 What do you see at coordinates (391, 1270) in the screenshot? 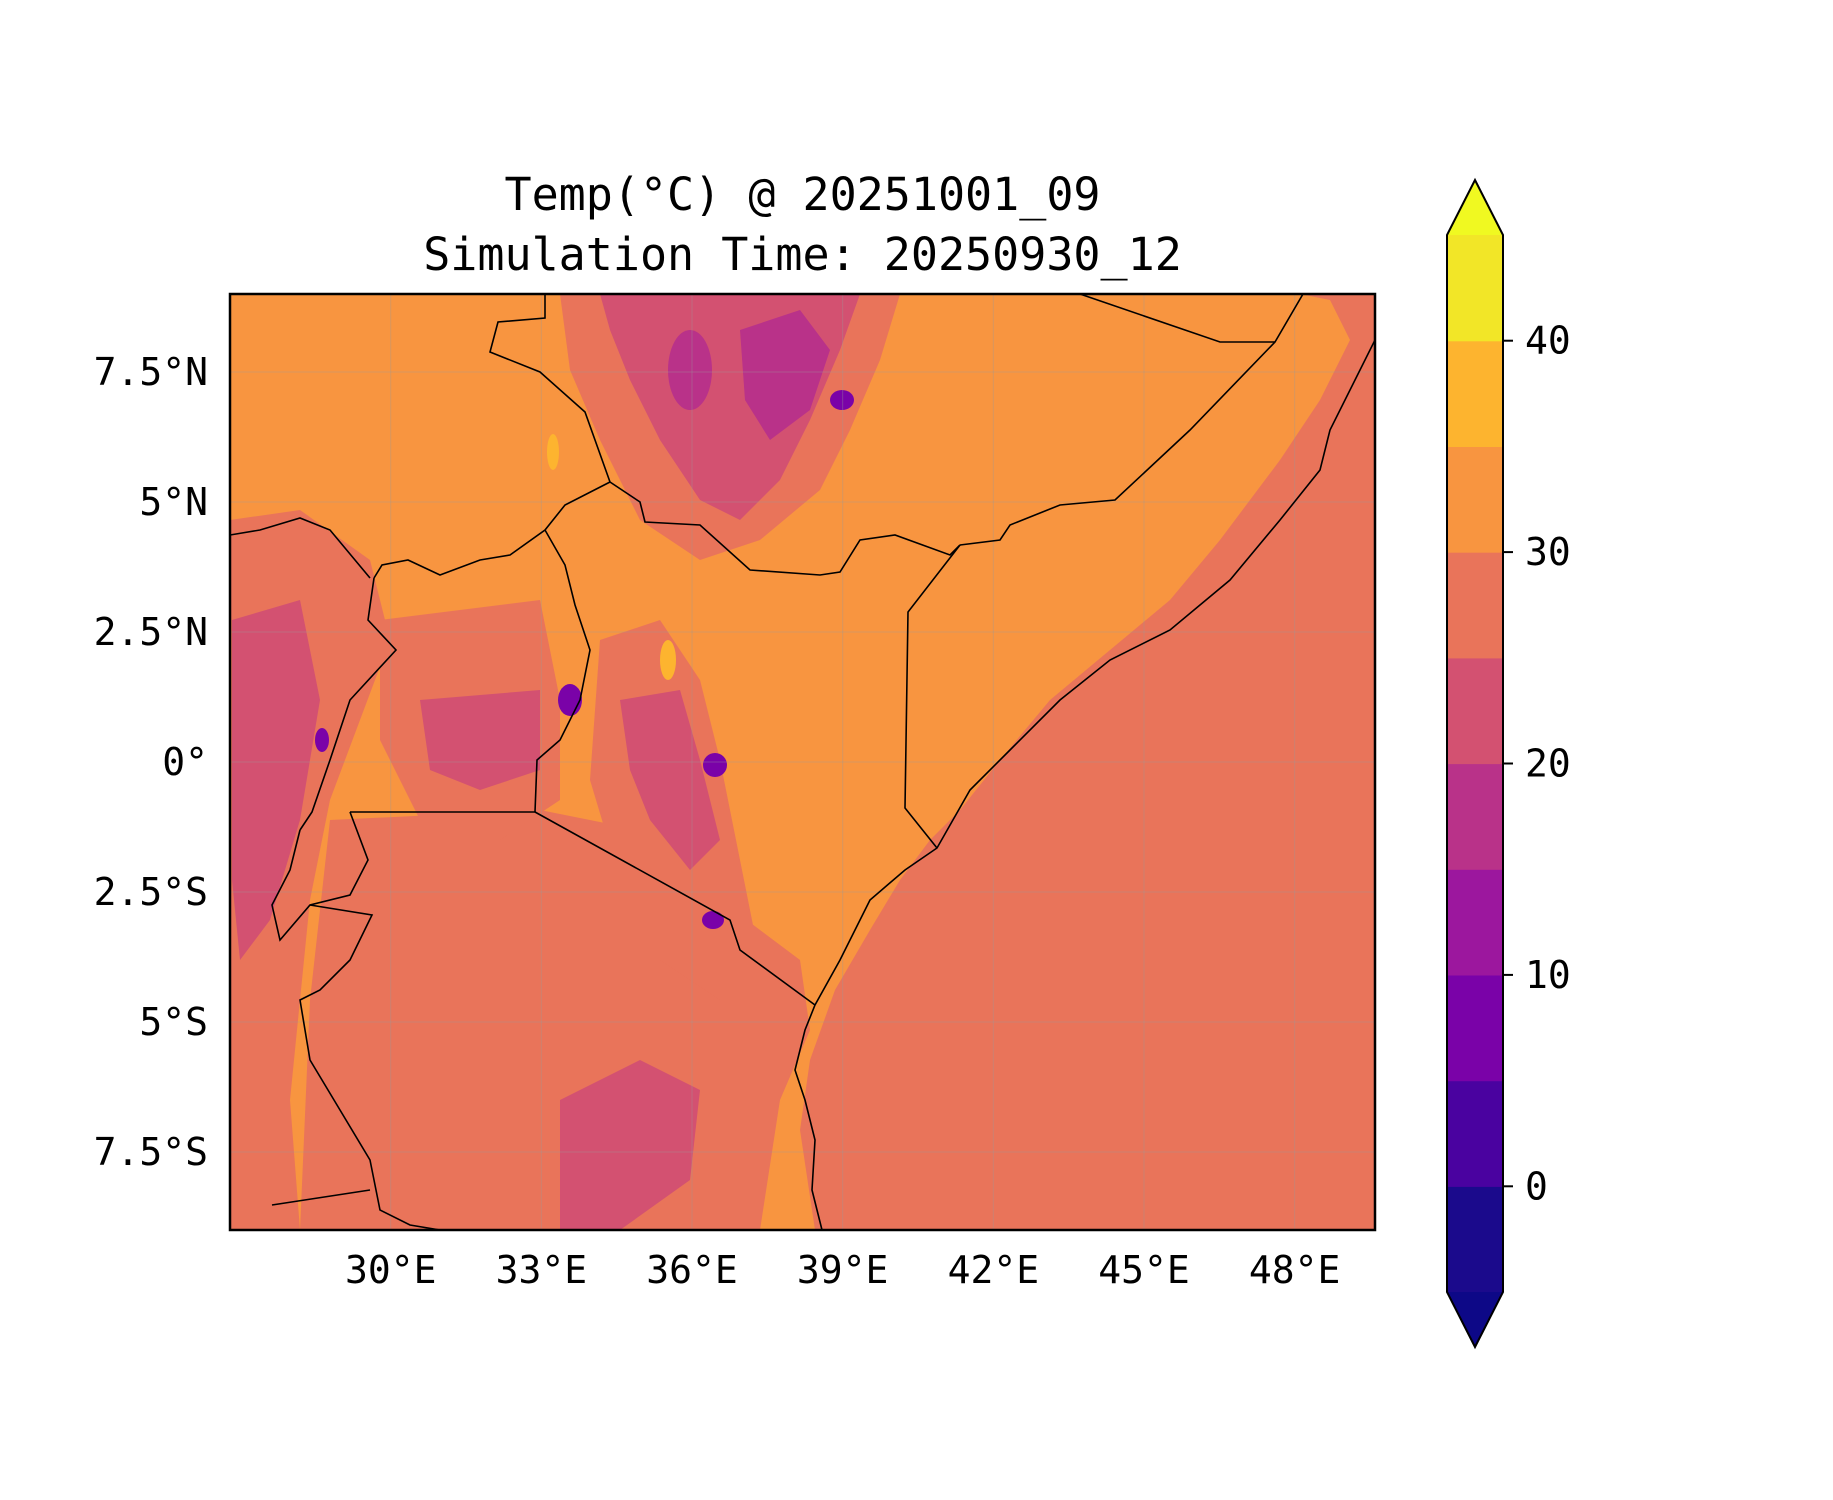
I see `x-tick-label: 30°E` at bounding box center [391, 1270].